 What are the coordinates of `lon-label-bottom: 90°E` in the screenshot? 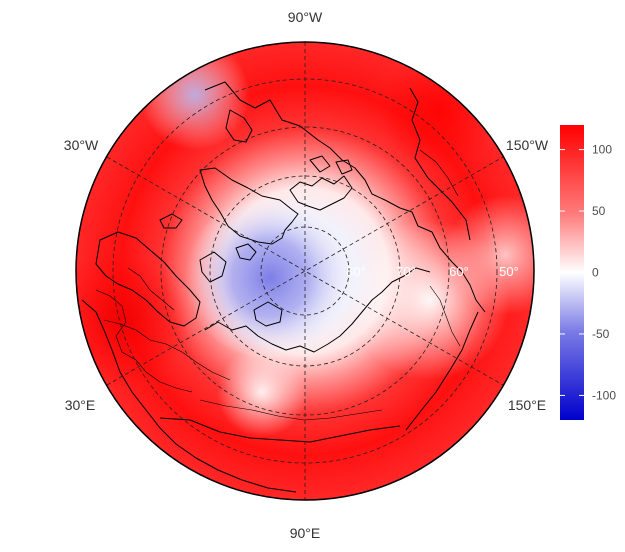 It's located at (305, 533).